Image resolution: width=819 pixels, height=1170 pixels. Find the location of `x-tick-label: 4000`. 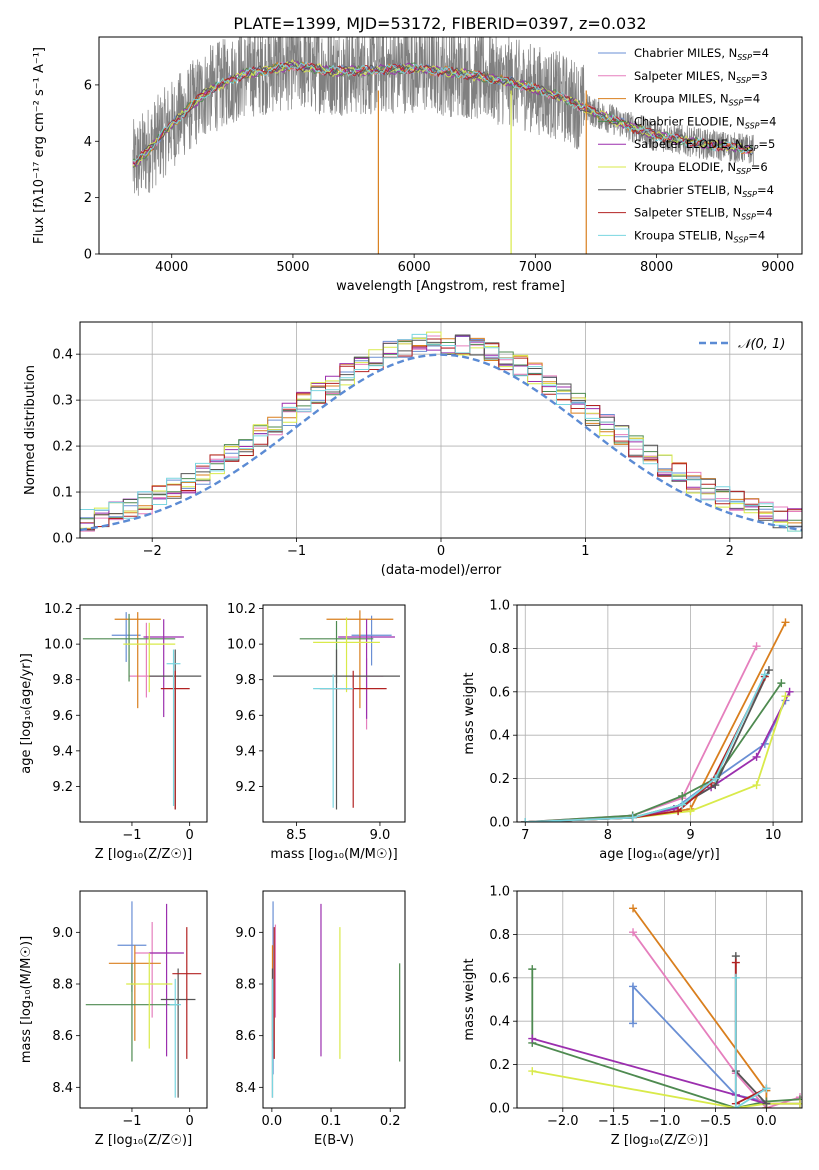

x-tick-label: 4000 is located at coordinates (171, 267).